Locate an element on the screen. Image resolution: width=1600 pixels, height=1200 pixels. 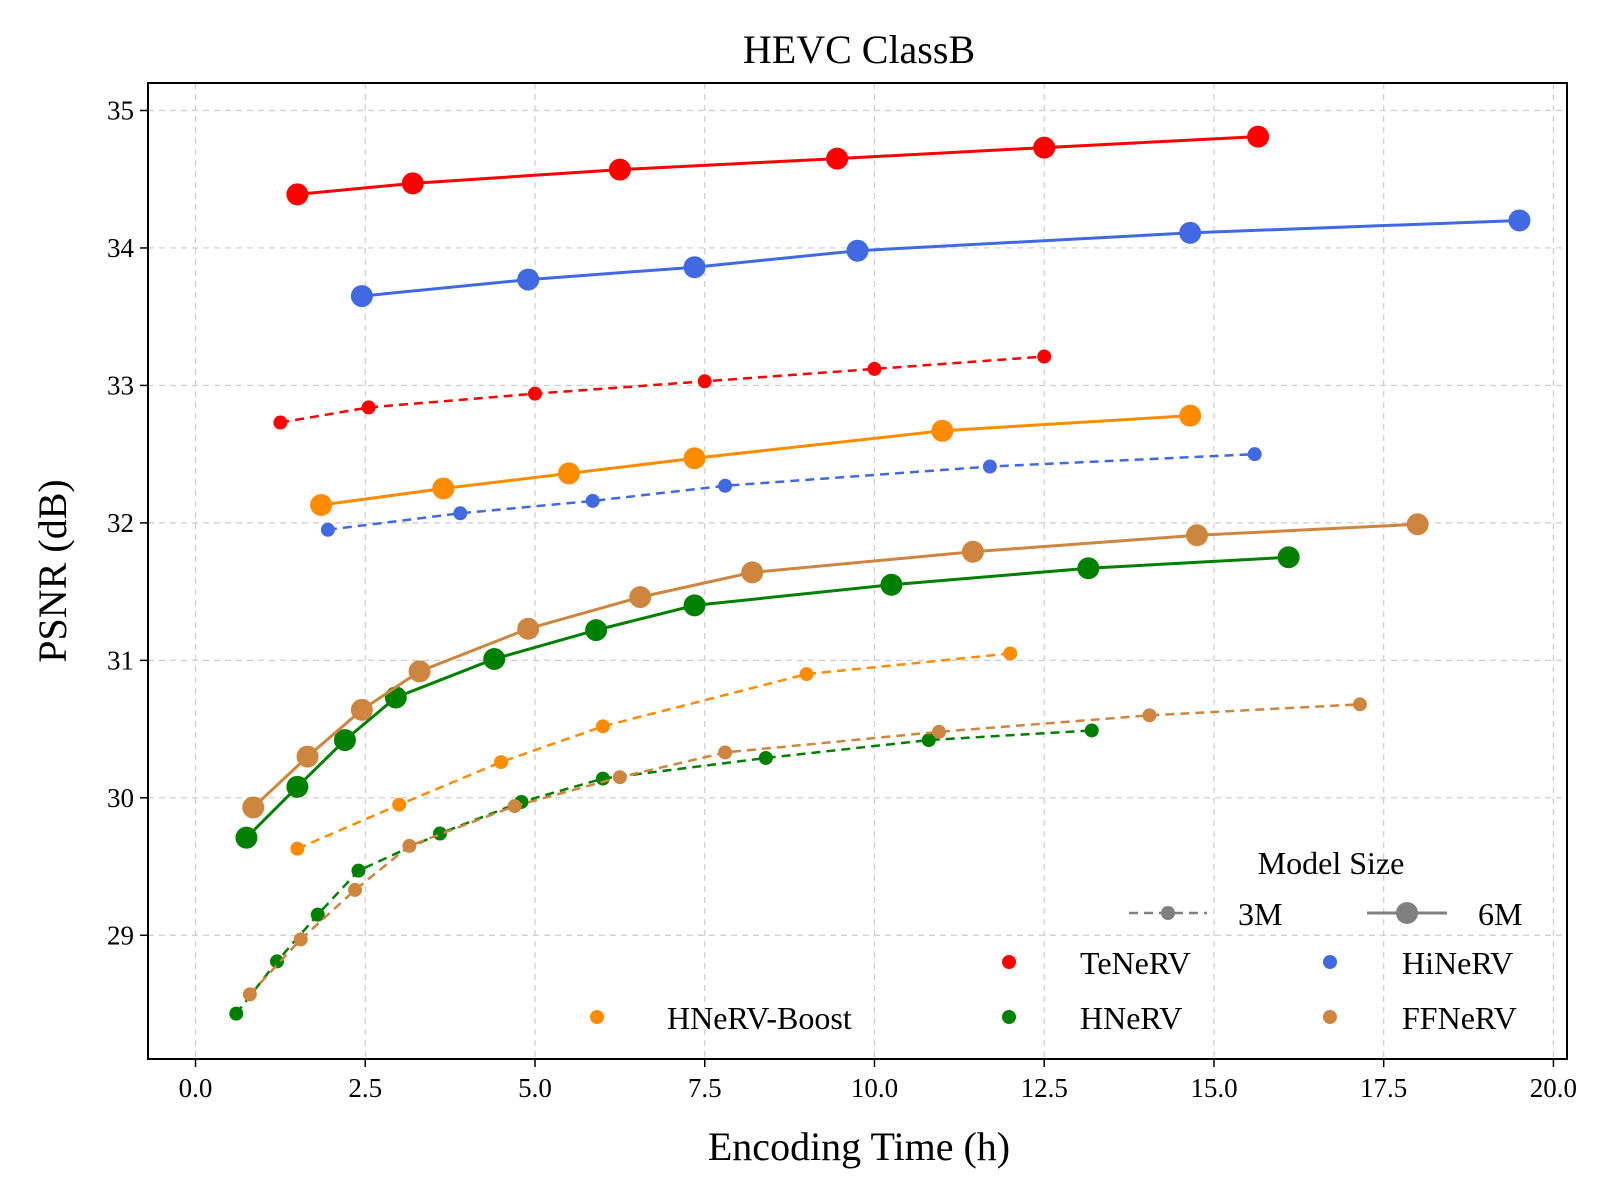
legend-3m-marker is located at coordinates (1168, 913).